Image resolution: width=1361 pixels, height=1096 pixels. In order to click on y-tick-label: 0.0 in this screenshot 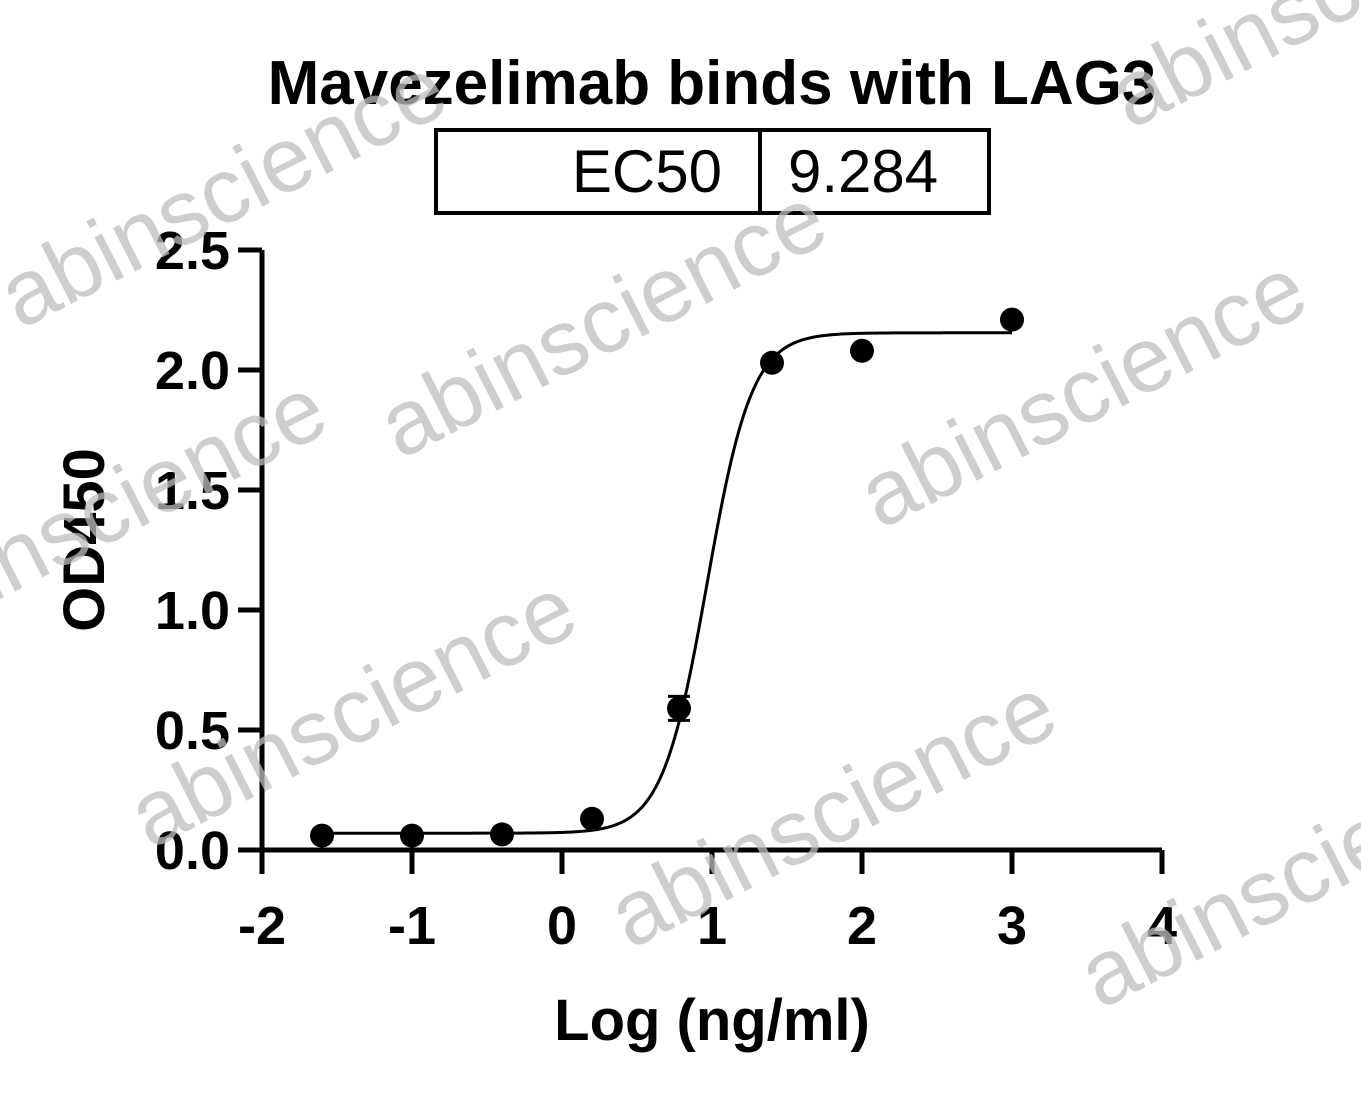, I will do `click(192, 851)`.